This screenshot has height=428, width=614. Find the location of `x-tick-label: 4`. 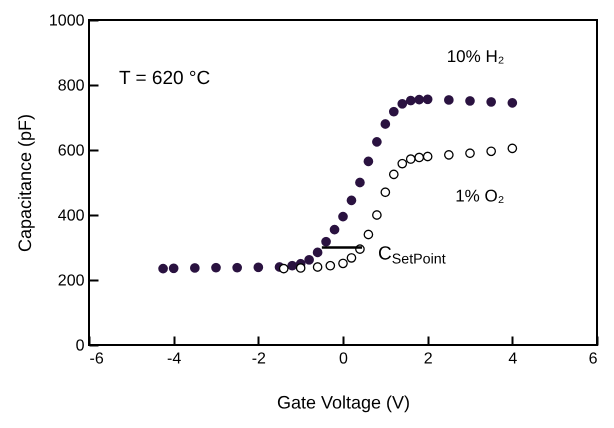

x-tick-label: 4 is located at coordinates (513, 359).